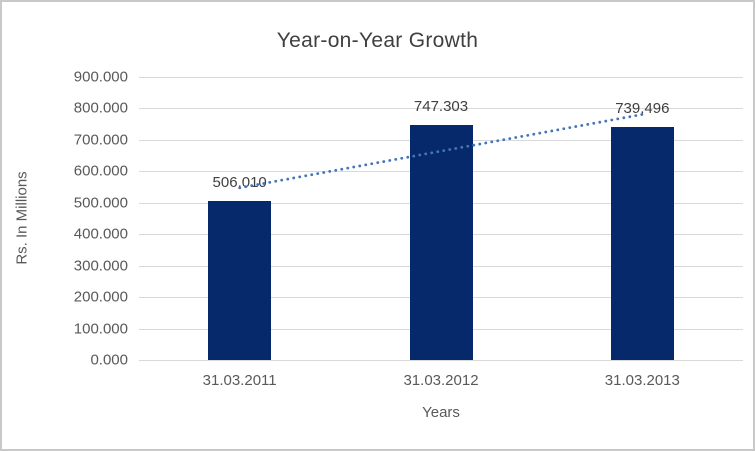 This screenshot has width=755, height=451. I want to click on category-label: 31.03.2011, so click(239, 380).